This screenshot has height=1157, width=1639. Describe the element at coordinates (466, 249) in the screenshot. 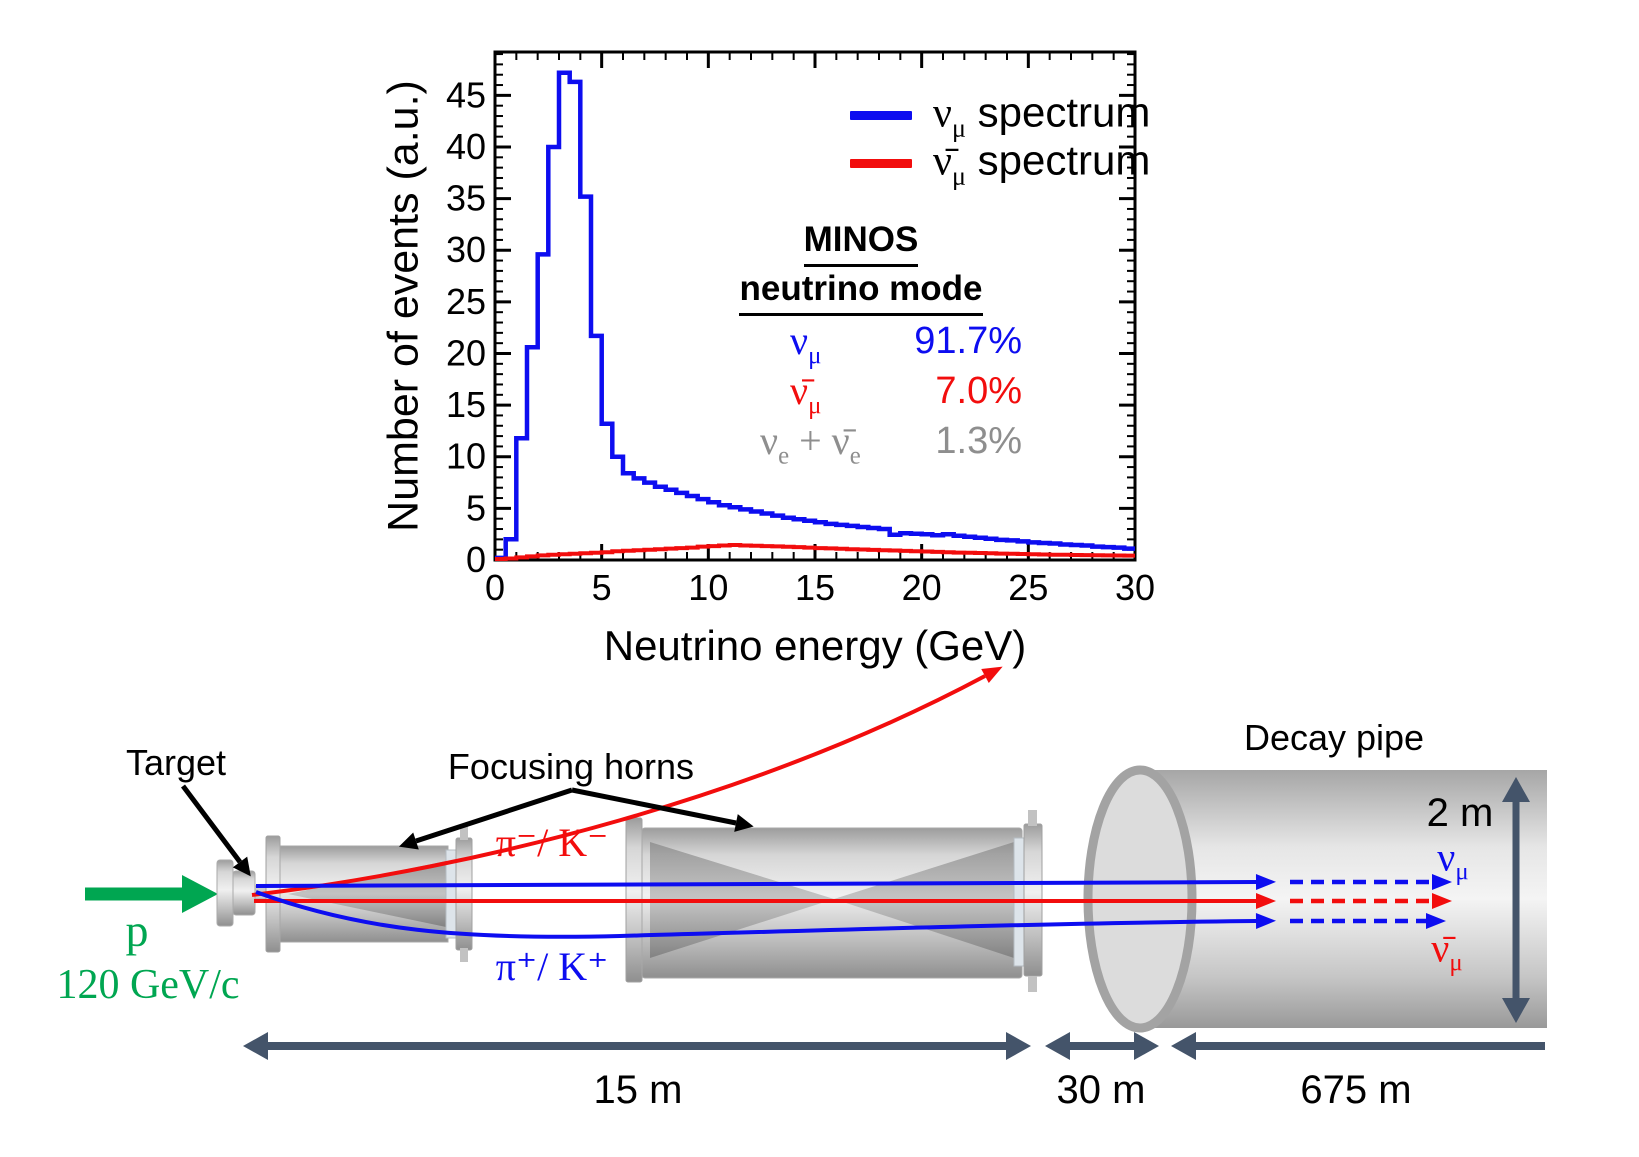

I see `y-tick-label: 30` at that location.